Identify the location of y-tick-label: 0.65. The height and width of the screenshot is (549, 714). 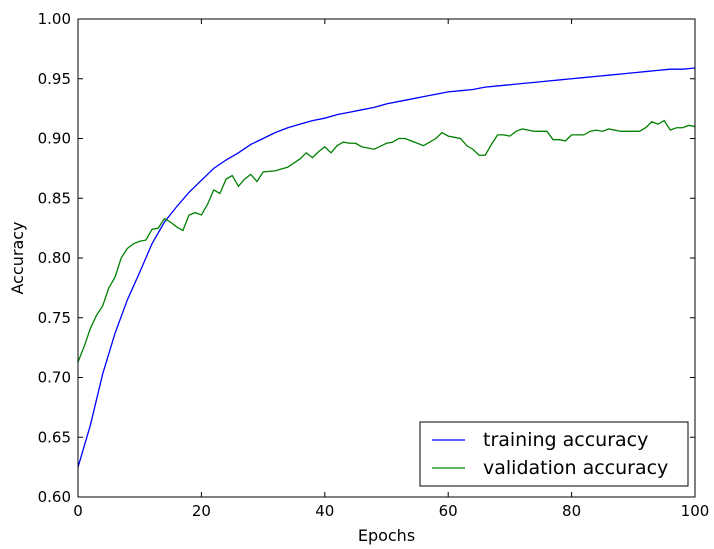
(54, 437).